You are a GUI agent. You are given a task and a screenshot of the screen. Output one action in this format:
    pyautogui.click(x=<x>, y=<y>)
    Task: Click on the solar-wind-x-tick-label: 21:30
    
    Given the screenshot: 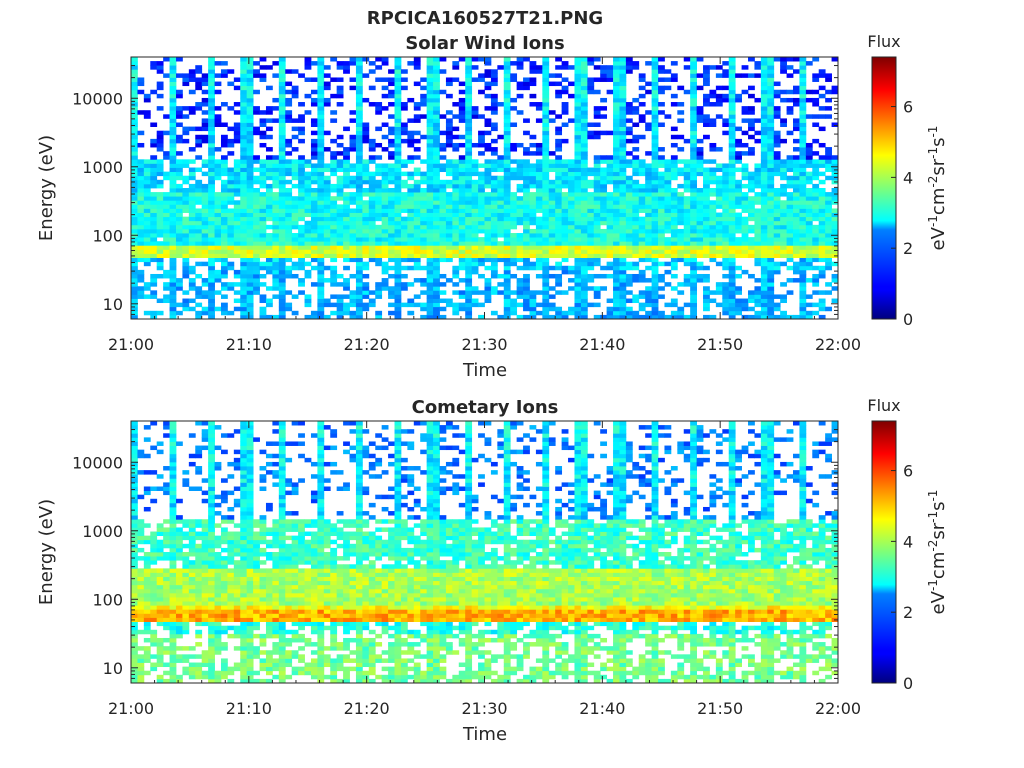 What is the action you would take?
    pyautogui.click(x=484, y=344)
    